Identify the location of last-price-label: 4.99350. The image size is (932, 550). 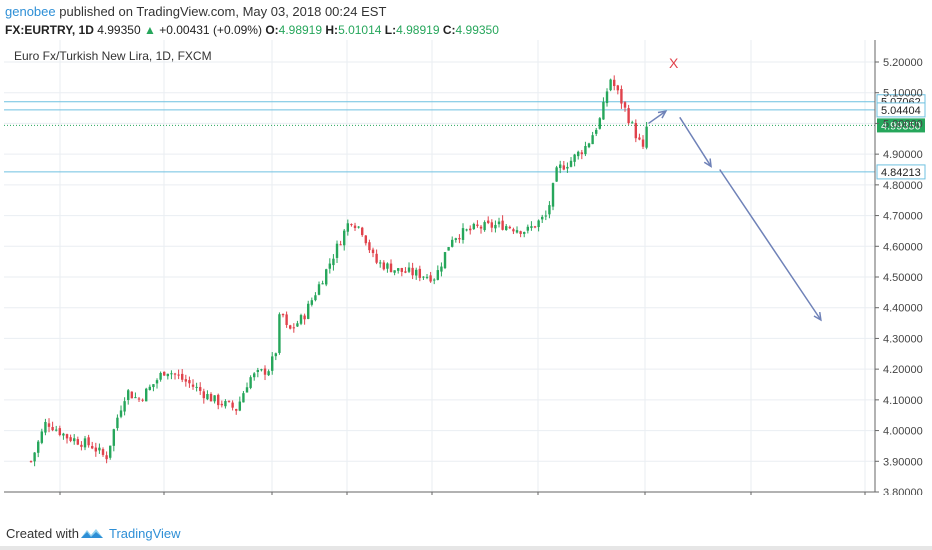
(901, 126).